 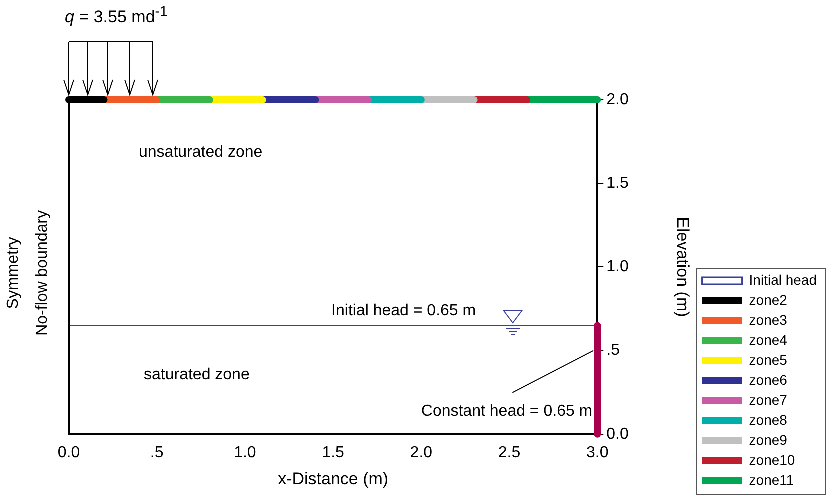 What do you see at coordinates (617, 99) in the screenshot?
I see `y-tick-label: 2.0` at bounding box center [617, 99].